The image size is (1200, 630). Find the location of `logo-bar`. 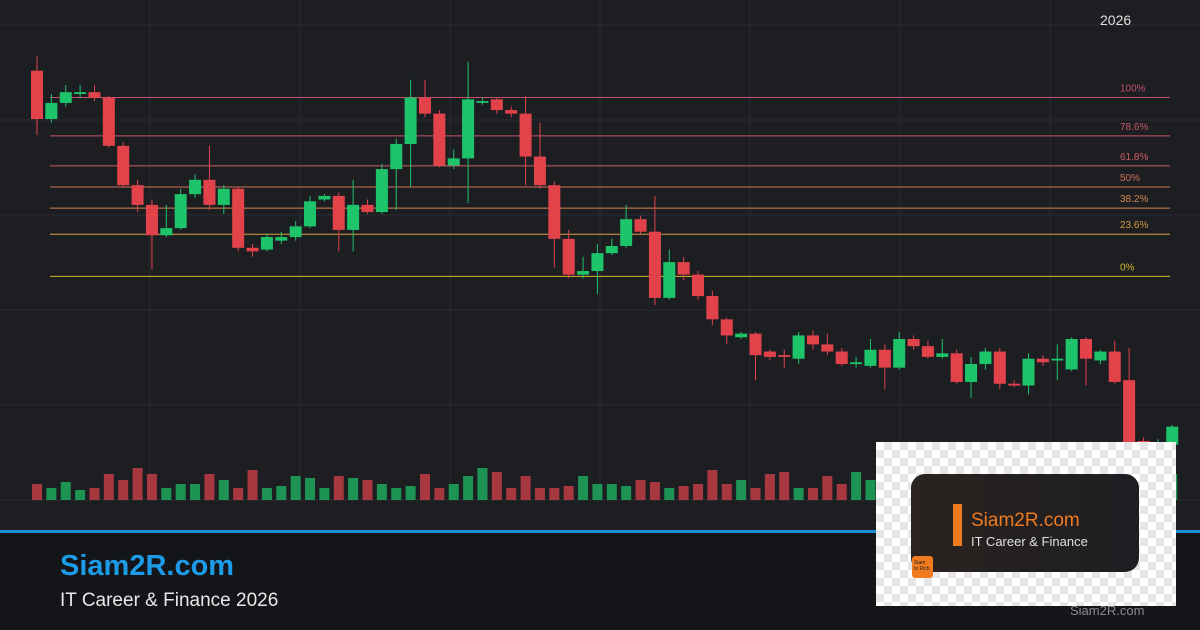

logo-bar is located at coordinates (957, 525).